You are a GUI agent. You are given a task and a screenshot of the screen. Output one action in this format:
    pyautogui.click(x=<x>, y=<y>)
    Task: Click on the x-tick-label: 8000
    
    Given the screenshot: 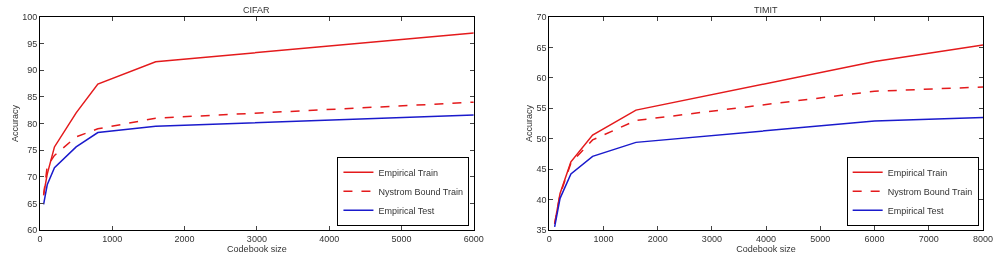 What is the action you would take?
    pyautogui.click(x=983, y=238)
    